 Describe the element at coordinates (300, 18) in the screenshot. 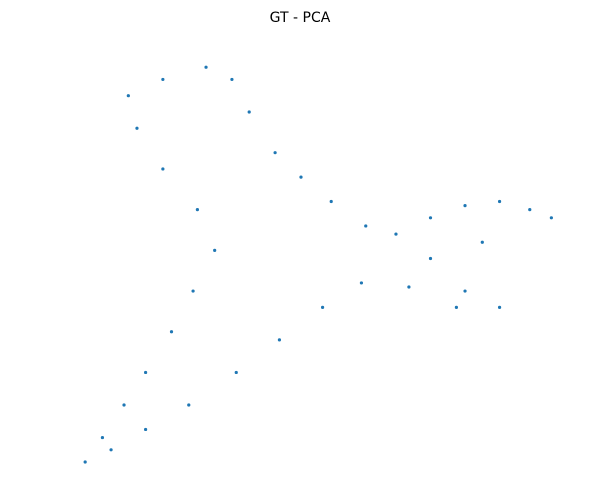

I see `chart-title: GT - PCA` at that location.